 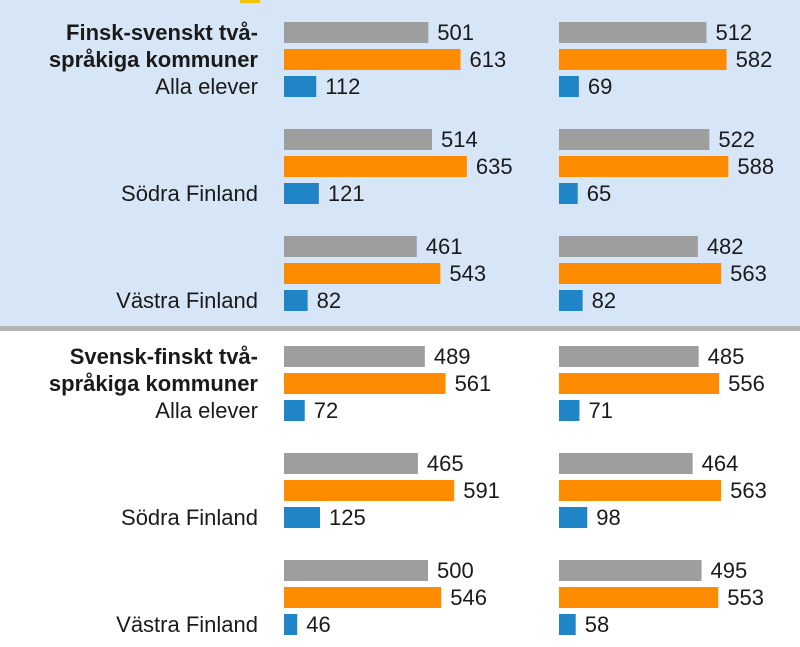 I want to click on bar-value-label: 512, so click(x=733, y=32).